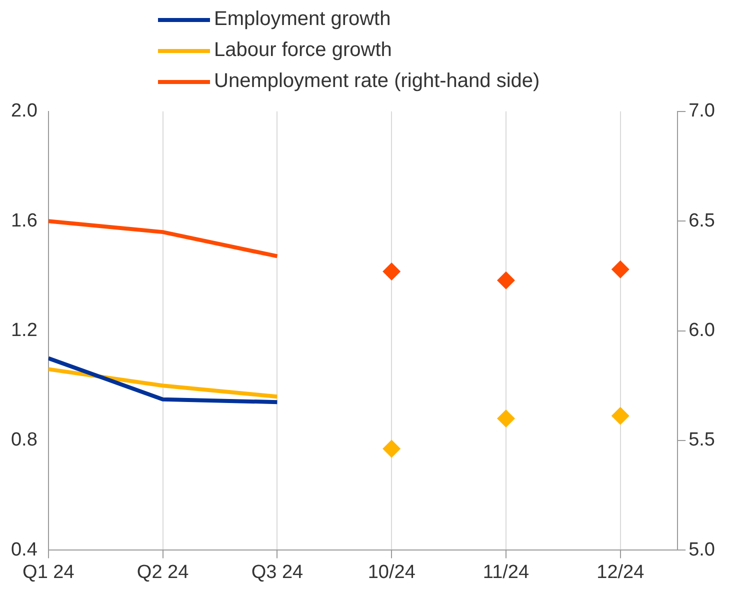  What do you see at coordinates (302, 19) in the screenshot?
I see `legend-label: Employment growth` at bounding box center [302, 19].